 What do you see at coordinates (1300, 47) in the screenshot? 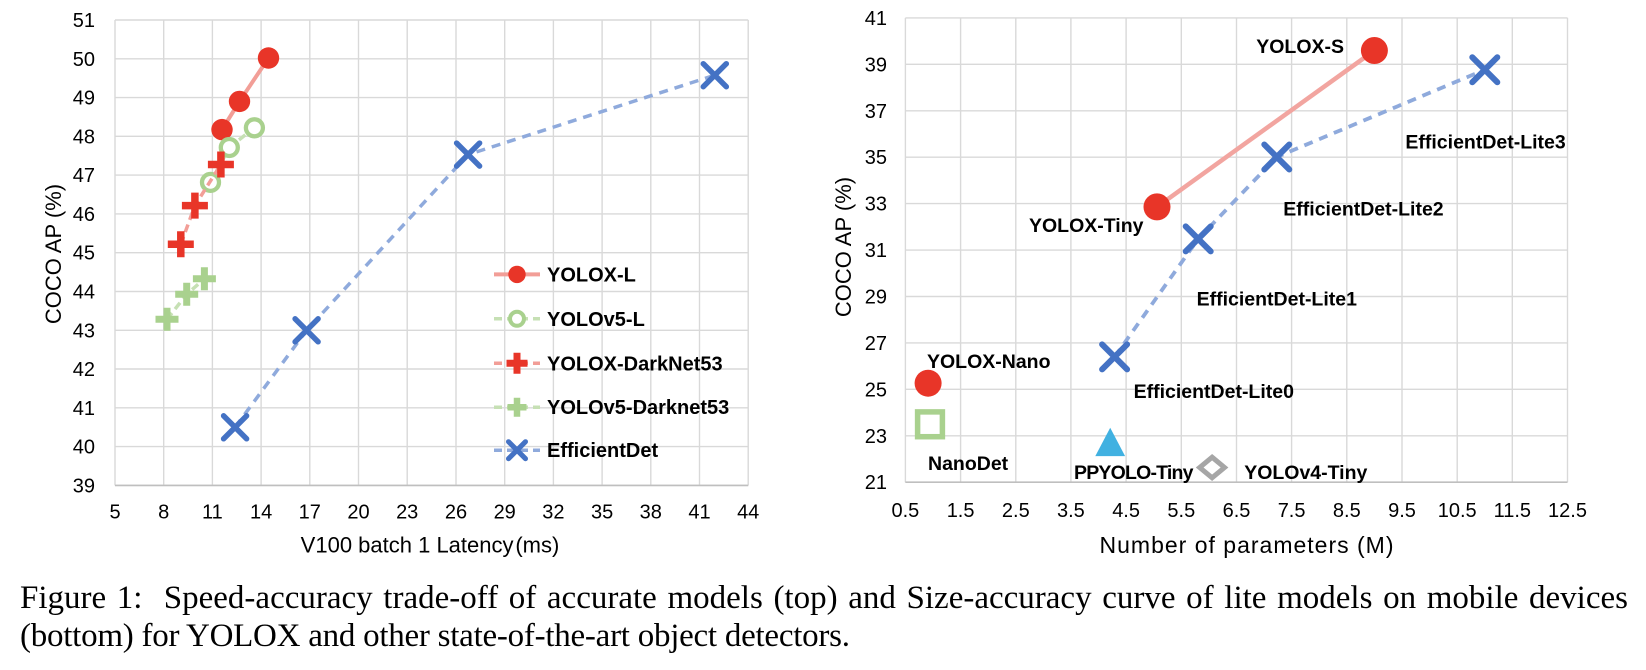
I see `svg-text: YOLOX-S` at bounding box center [1300, 47].